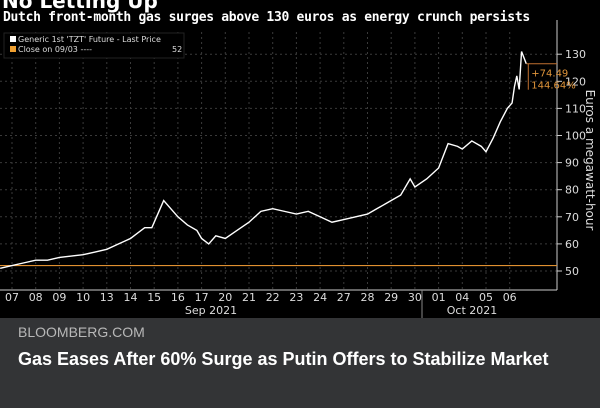 This screenshot has width=600, height=408. Describe the element at coordinates (391, 297) in the screenshot. I see `x-tick-label: 29` at that location.